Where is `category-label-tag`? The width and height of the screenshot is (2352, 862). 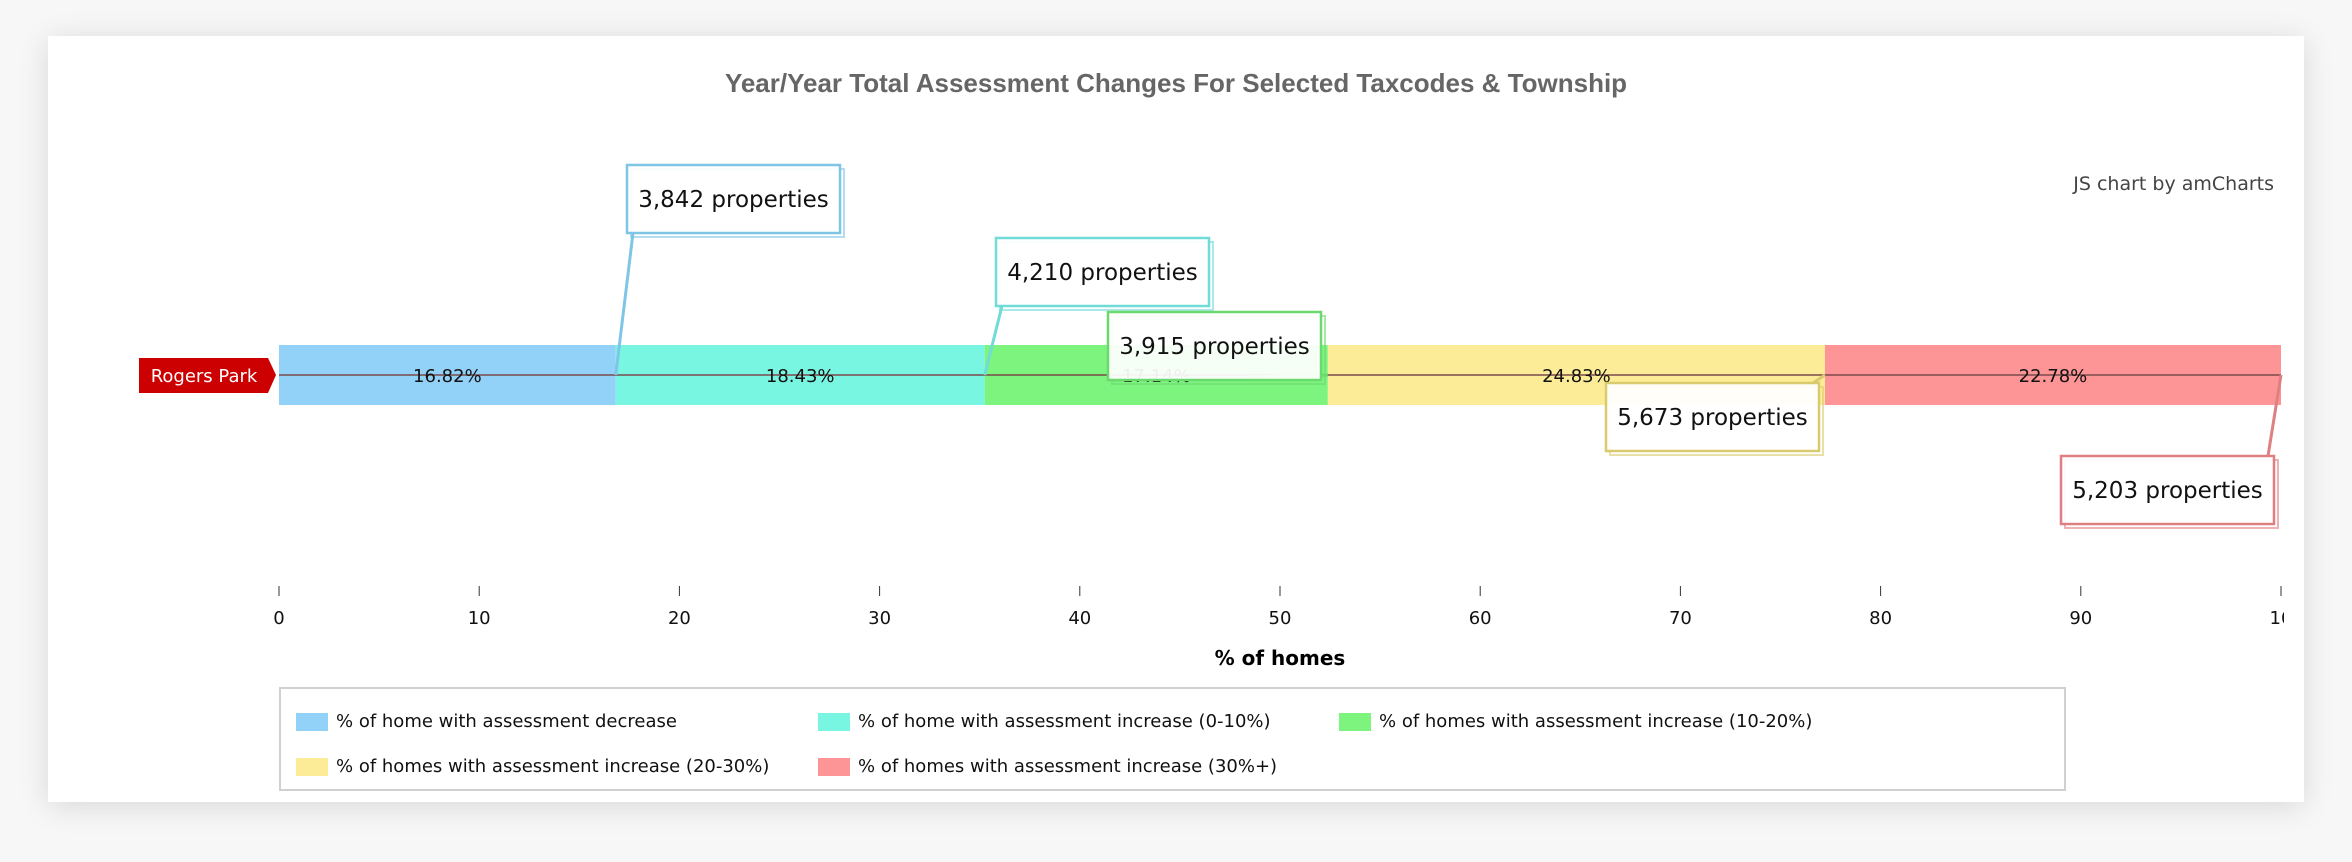
category-label-tag is located at coordinates (207, 375).